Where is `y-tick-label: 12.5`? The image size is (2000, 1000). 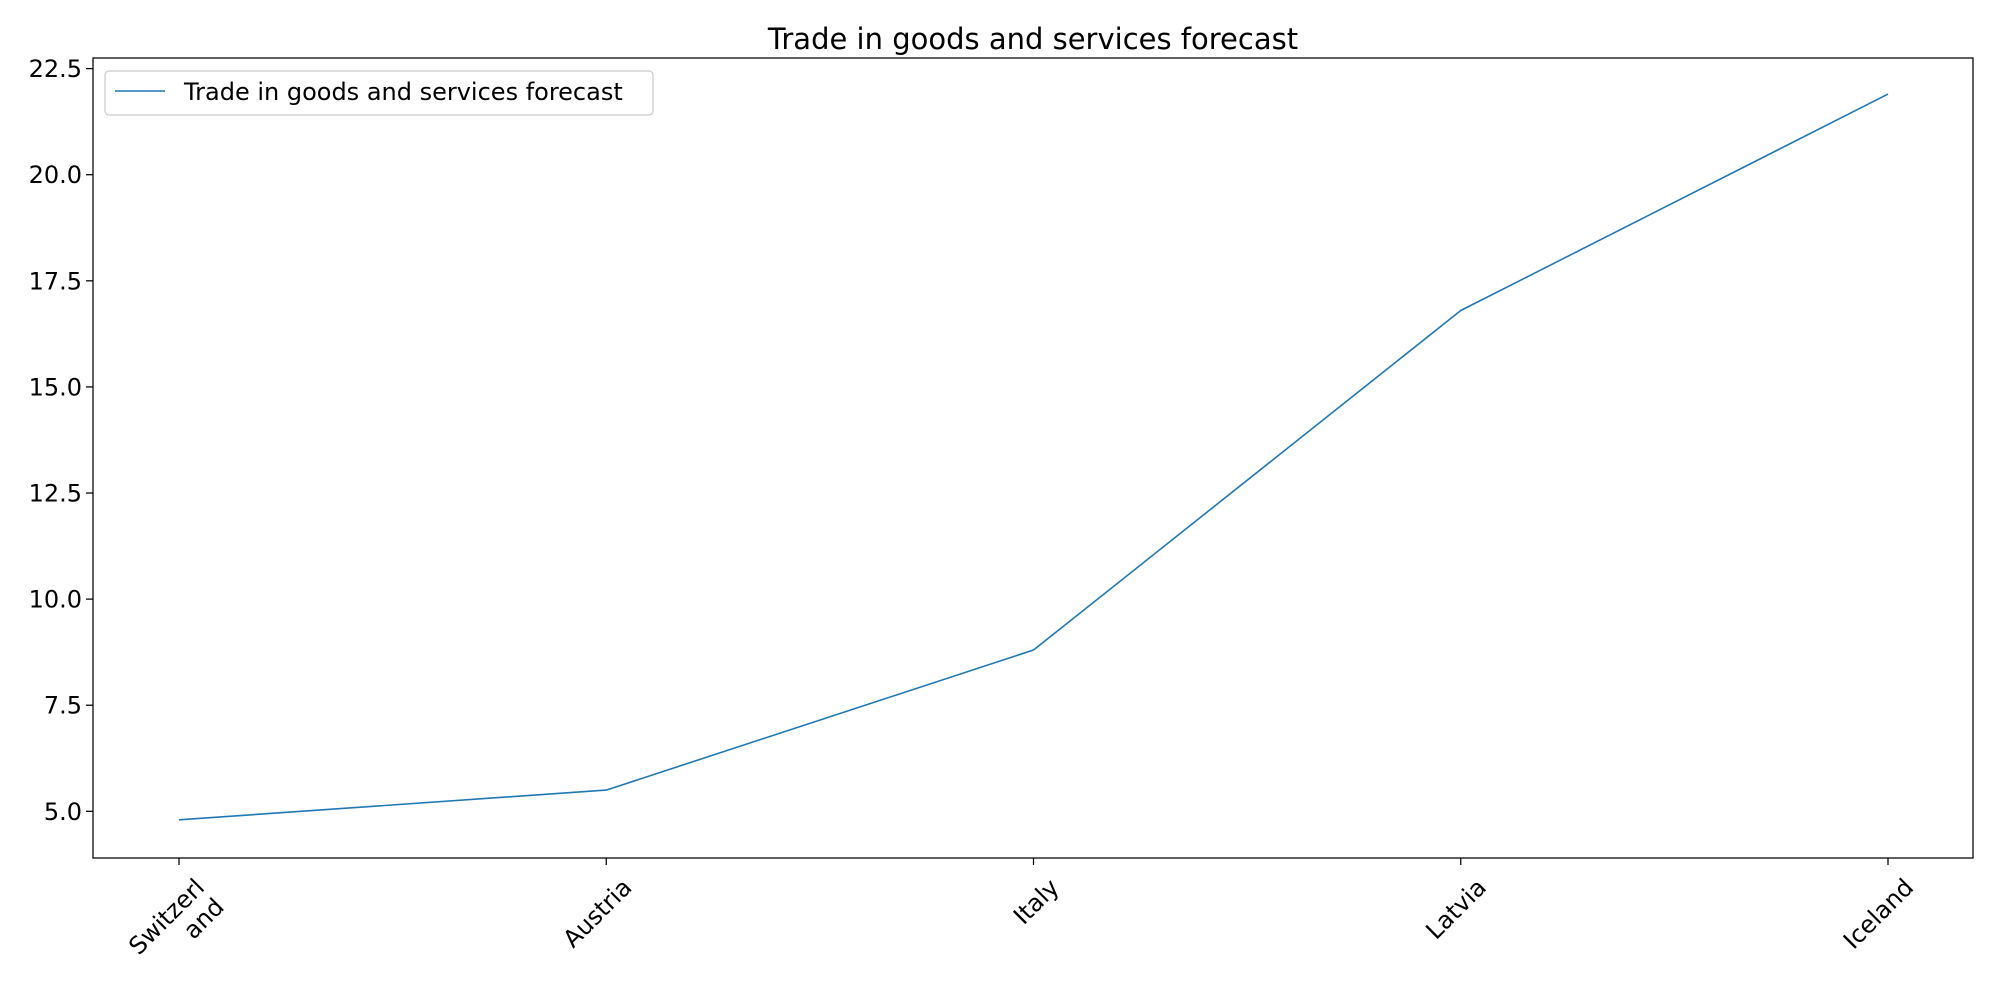 y-tick-label: 12.5 is located at coordinates (55, 494).